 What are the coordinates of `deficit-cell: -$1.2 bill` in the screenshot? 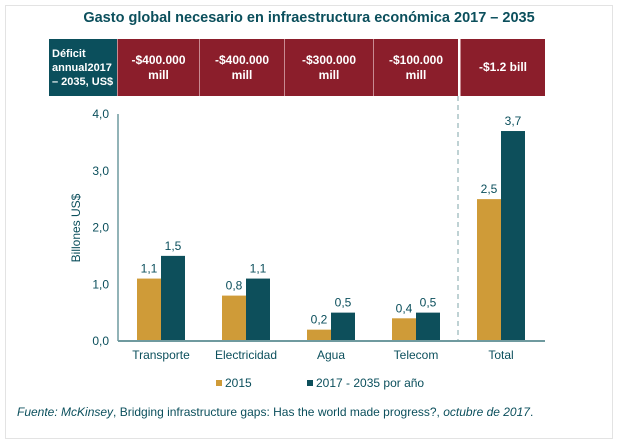 It's located at (502, 67).